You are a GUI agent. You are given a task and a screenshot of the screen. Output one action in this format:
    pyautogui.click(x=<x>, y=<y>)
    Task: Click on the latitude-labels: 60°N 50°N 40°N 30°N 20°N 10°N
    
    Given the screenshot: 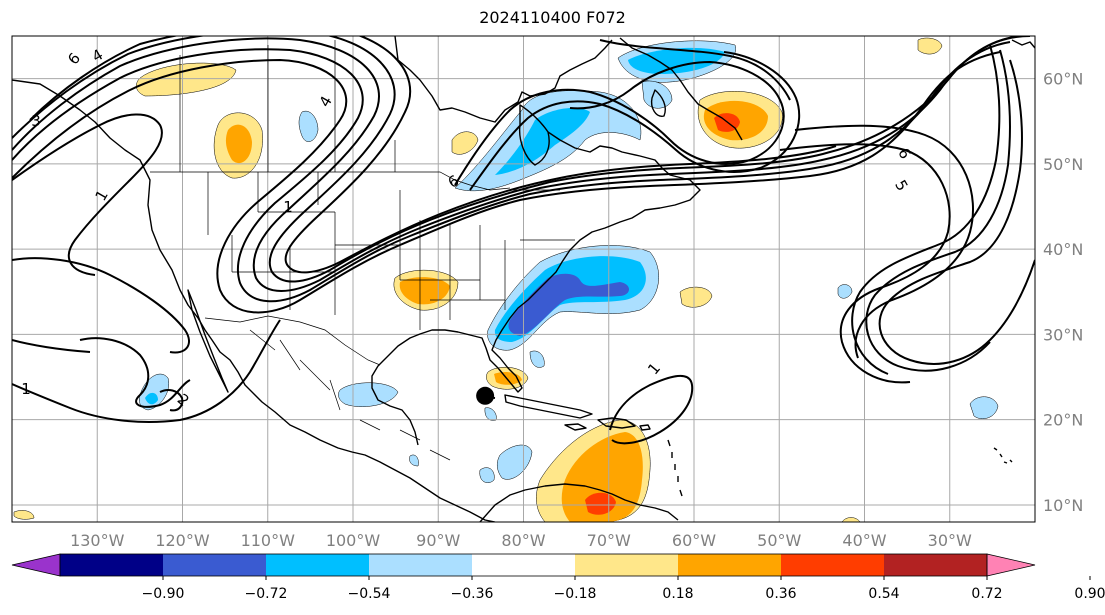 What is the action you would take?
    pyautogui.click(x=1063, y=292)
    